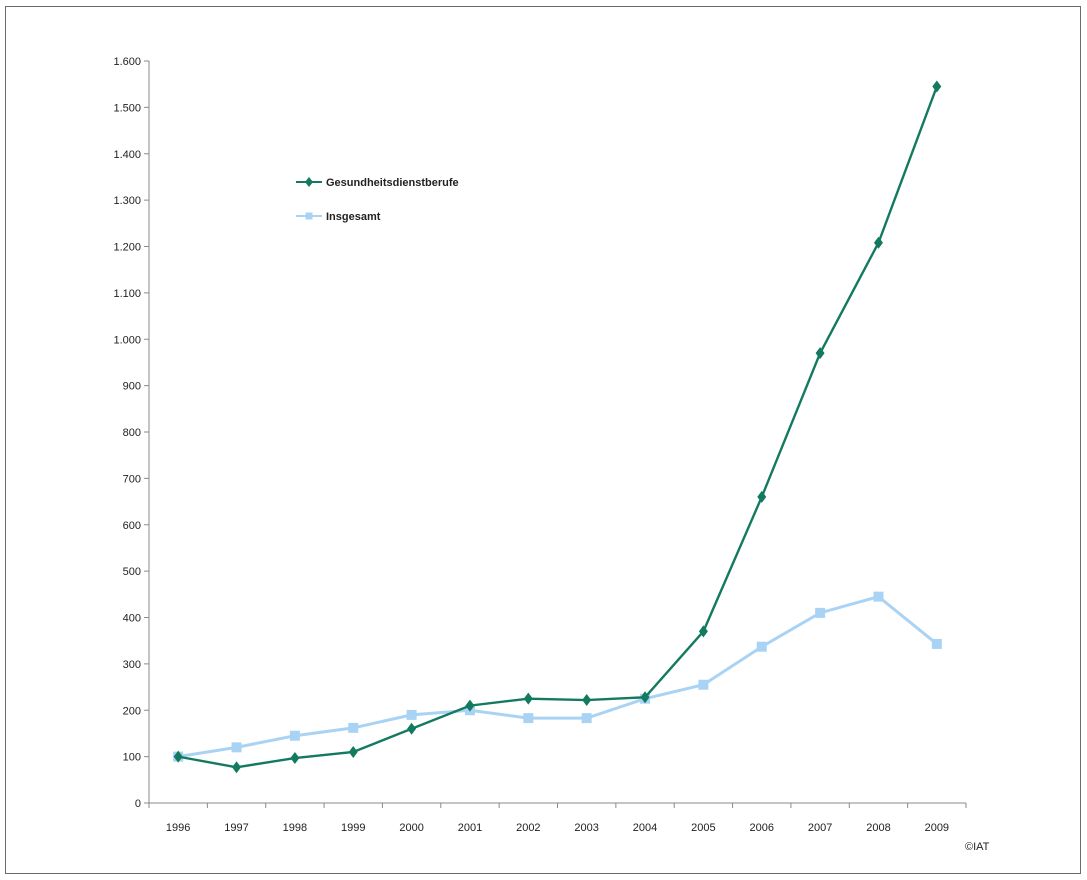  Describe the element at coordinates (138, 804) in the screenshot. I see `y-tick-label: 0` at that location.